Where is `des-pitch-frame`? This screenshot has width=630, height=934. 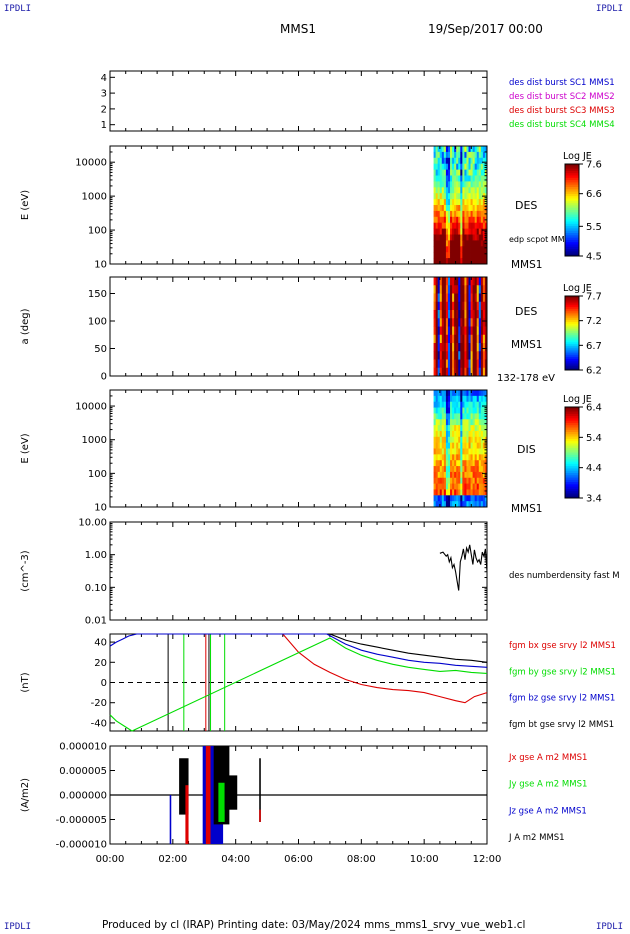 des-pitch-frame is located at coordinates (298, 326).